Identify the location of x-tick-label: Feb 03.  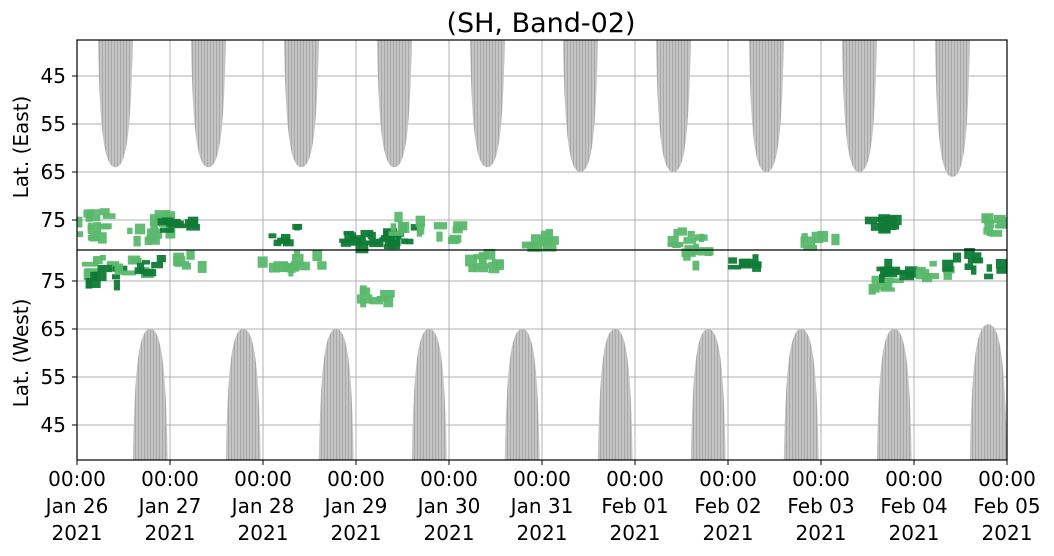
(820, 506).